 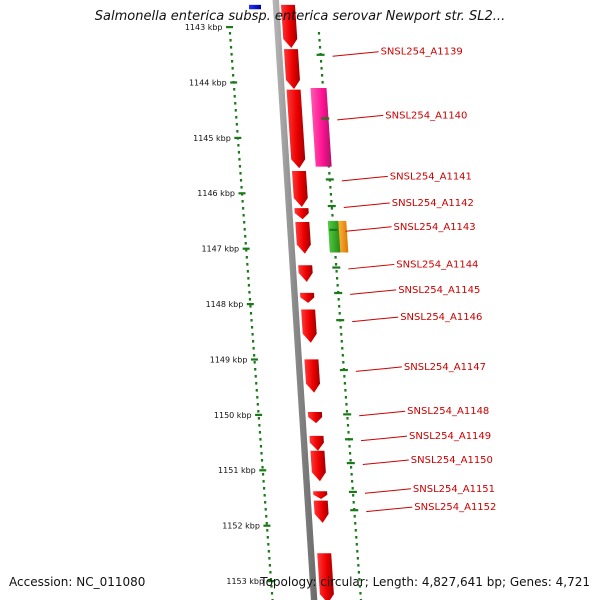 What do you see at coordinates (445, 367) in the screenshot?
I see `gene-label: SNSL254_A1147` at bounding box center [445, 367].